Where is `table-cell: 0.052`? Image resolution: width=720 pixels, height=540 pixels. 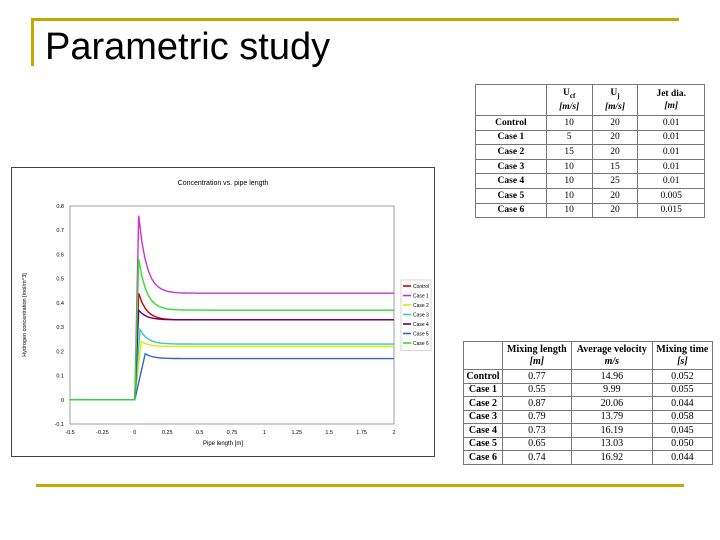 table-cell: 0.052 is located at coordinates (682, 376).